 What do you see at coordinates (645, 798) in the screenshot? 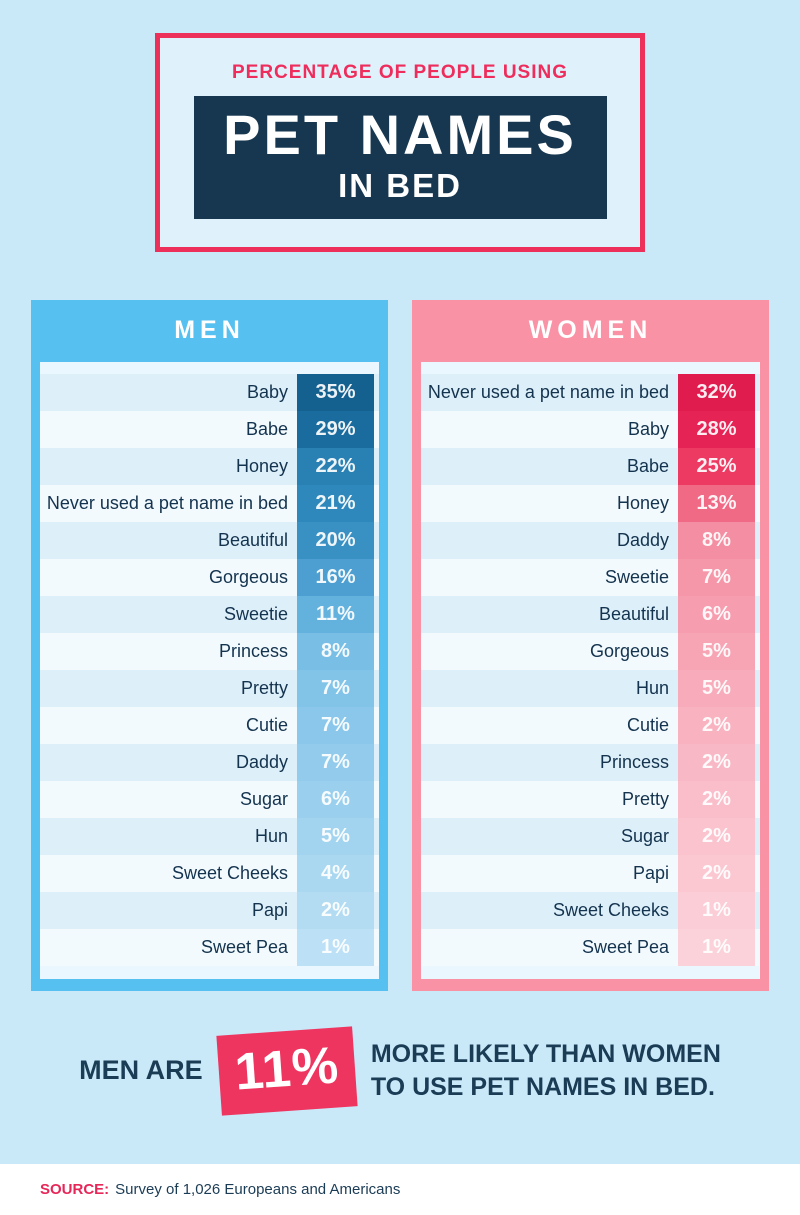
I see `pet-name-label: Pretty` at bounding box center [645, 798].